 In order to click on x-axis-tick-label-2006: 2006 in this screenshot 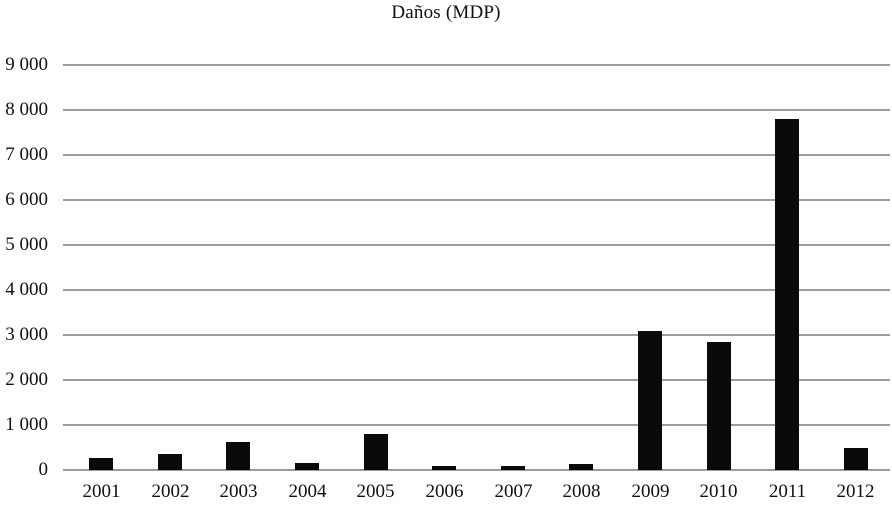, I will do `click(444, 491)`.